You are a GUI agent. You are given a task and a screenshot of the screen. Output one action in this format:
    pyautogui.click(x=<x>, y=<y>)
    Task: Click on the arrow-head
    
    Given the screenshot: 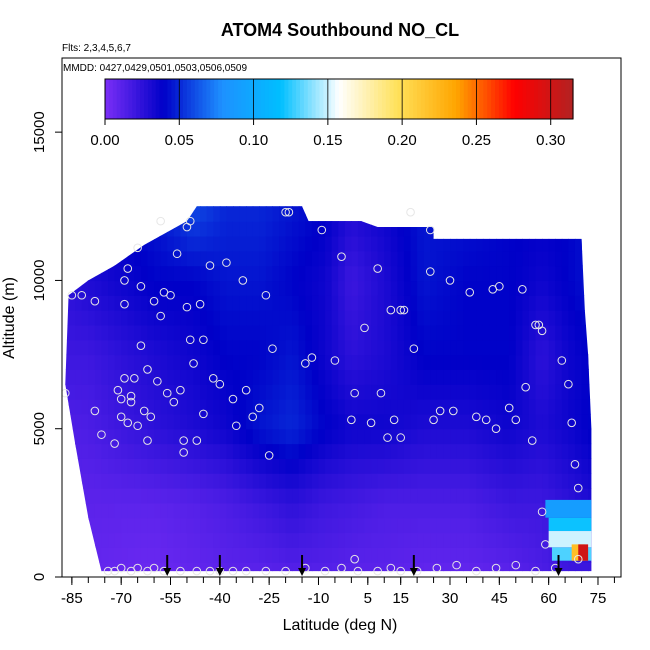 What is the action you would take?
    pyautogui.click(x=558, y=572)
    